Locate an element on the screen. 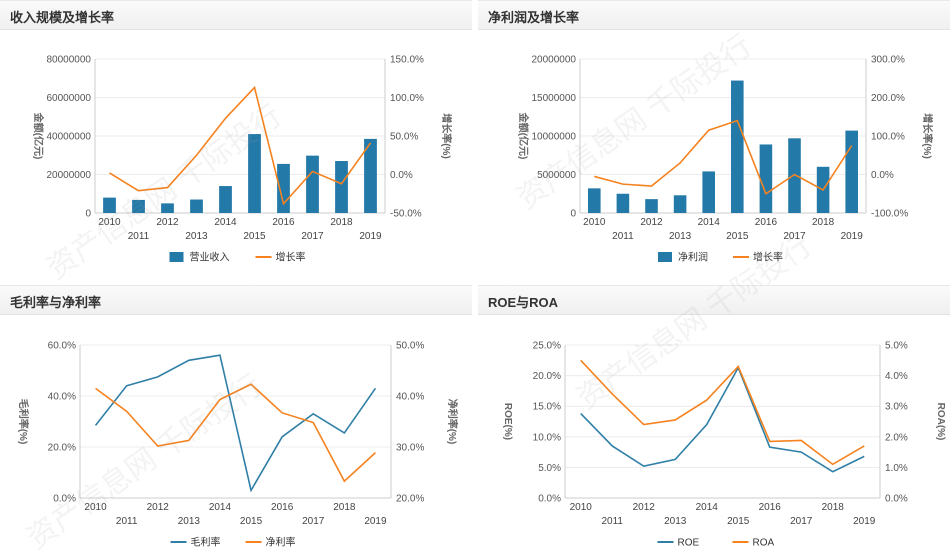  y-right-tick-label: 3.0% is located at coordinates (896, 407).